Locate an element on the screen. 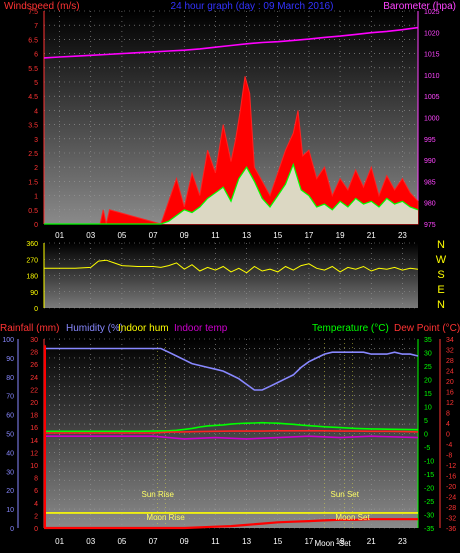 This screenshot has height=553, width=460. wind-y-tick-label: 7 is located at coordinates (36, 26).